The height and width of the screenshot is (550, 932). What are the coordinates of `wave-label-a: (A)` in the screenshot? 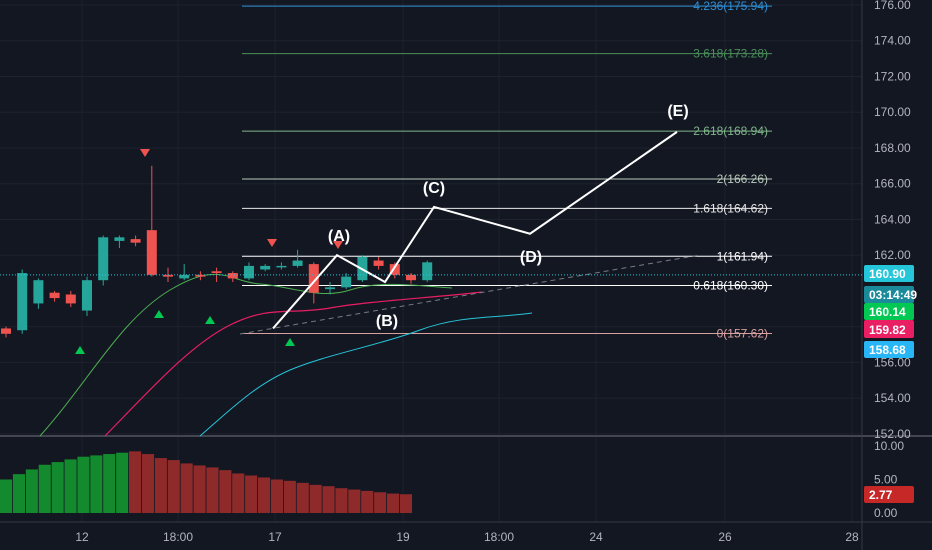 It's located at (339, 236).